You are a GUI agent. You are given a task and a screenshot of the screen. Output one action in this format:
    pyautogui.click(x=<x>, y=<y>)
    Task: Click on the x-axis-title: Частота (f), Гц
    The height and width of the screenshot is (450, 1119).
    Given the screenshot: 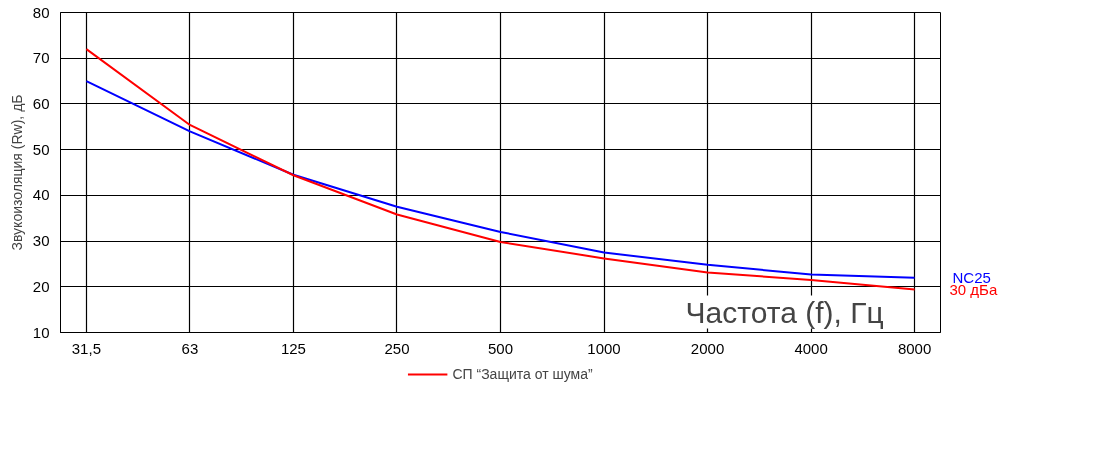 What is the action you would take?
    pyautogui.click(x=784, y=312)
    